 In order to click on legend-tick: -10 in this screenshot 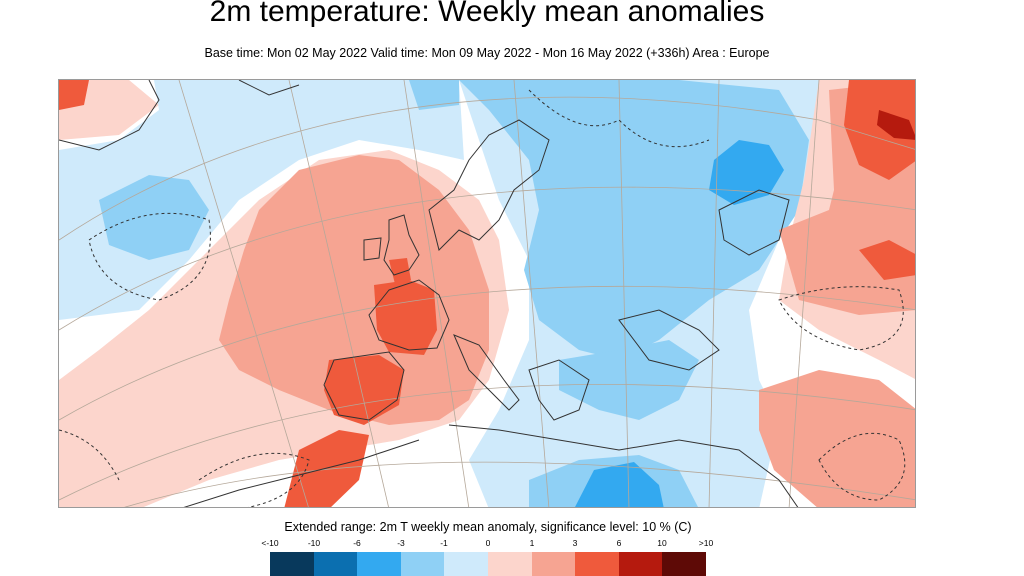, I will do `click(314, 543)`.